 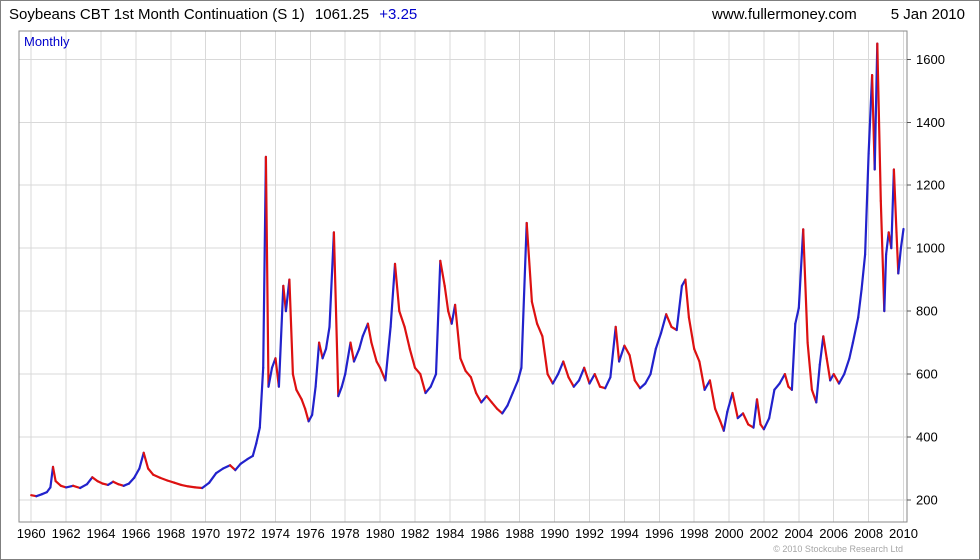 I want to click on y-tick-label: 1200, so click(x=930, y=185).